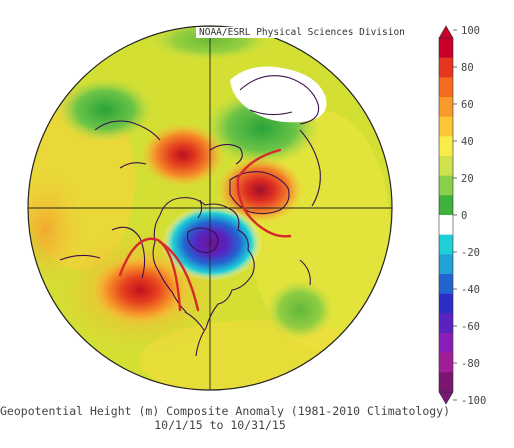 The image size is (514, 448). I want to click on ridge-arc-europe, so click(264, 193).